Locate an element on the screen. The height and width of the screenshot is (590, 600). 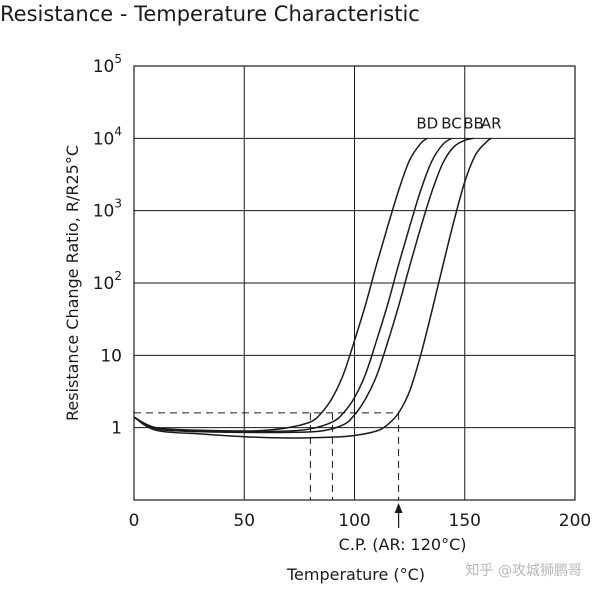
annotation-label: C.P. (AR: 120°C) is located at coordinates (403, 544).